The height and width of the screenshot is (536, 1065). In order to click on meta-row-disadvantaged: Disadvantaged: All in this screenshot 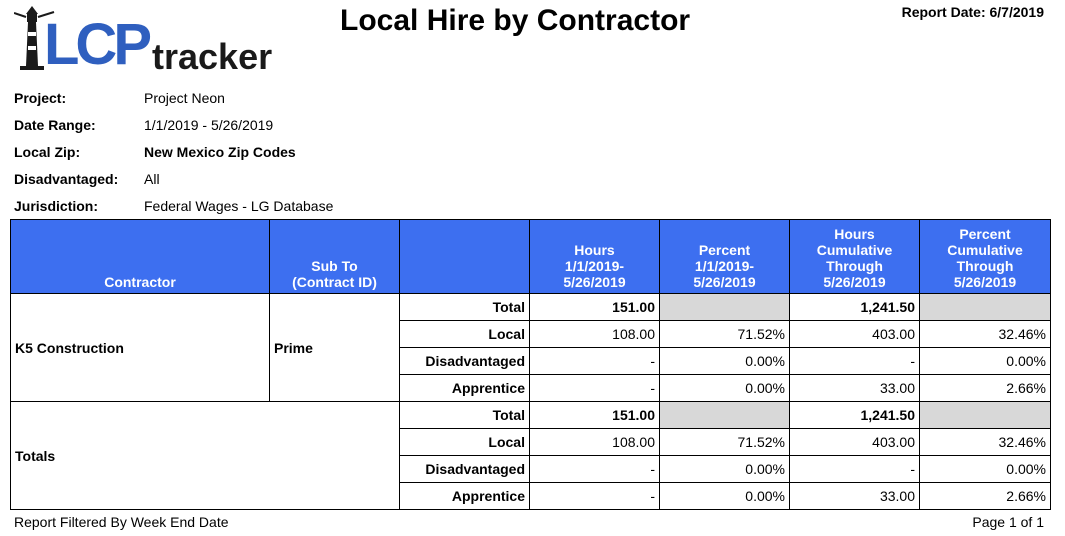, I will do `click(173, 182)`.